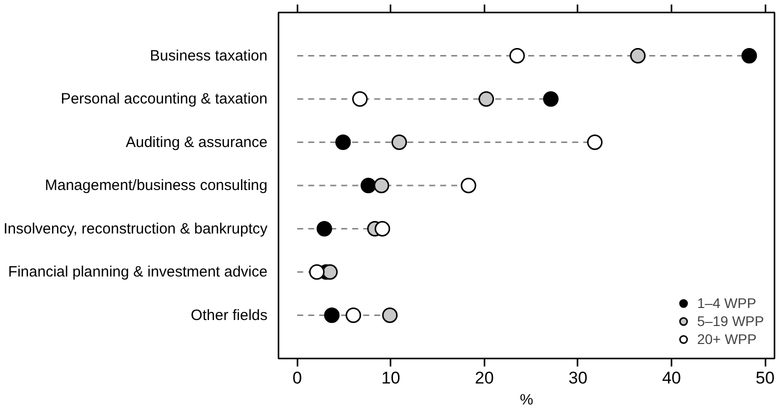 This screenshot has height=411, width=780. I want to click on x-axis-title: %, so click(527, 400).